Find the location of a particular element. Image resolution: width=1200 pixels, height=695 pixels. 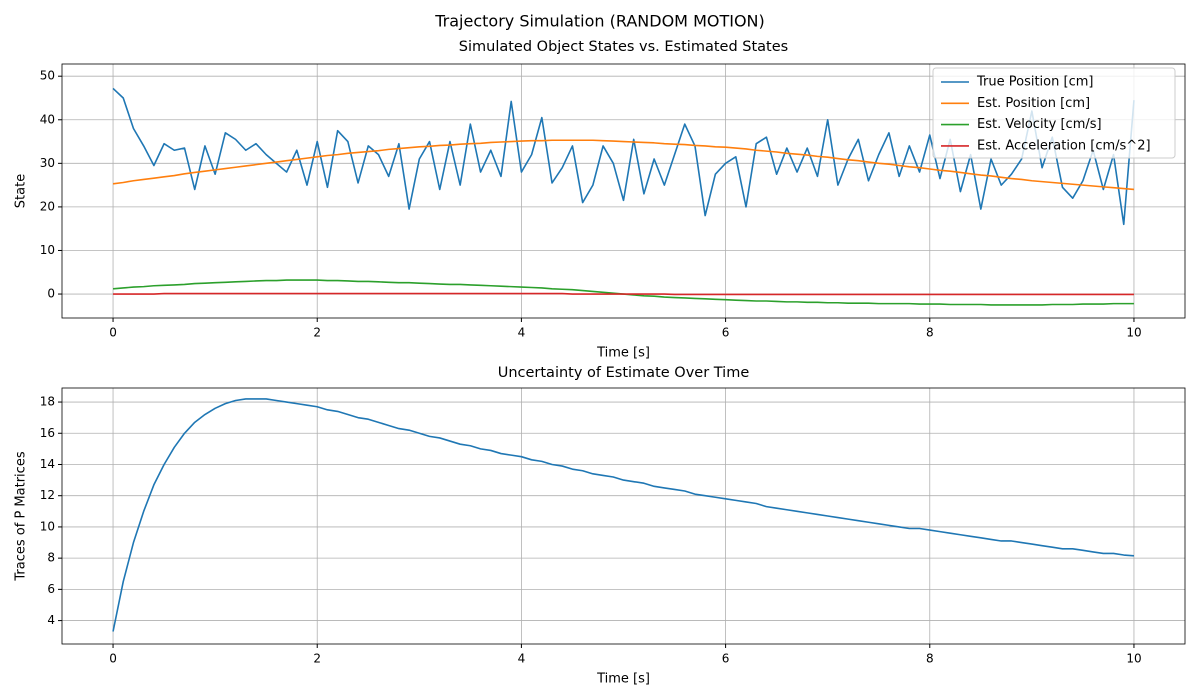

axes-title: Uncertainty of Estimate Over Time is located at coordinates (624, 373).